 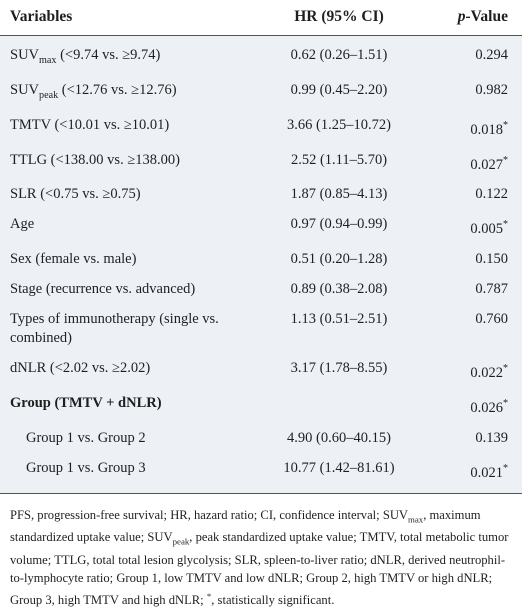 I want to click on p-cell: 0.760, so click(x=473, y=329).